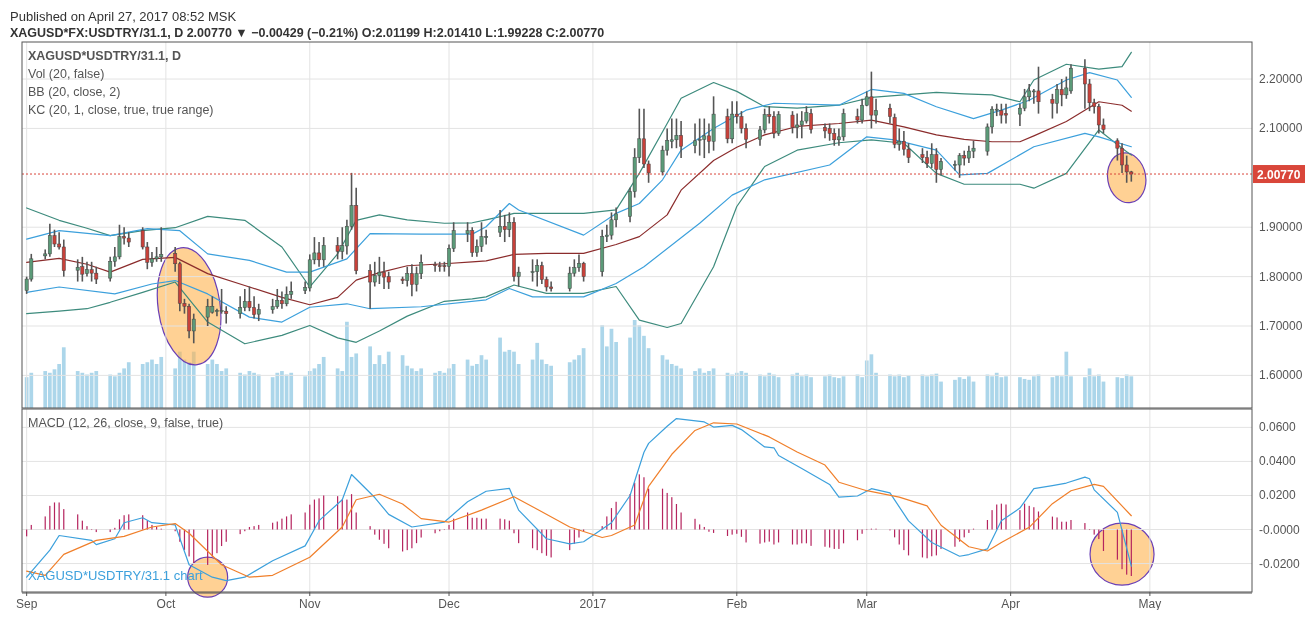  What do you see at coordinates (126, 423) in the screenshot?
I see `annotation: MACD (12, 26, close, 9, false, true)` at bounding box center [126, 423].